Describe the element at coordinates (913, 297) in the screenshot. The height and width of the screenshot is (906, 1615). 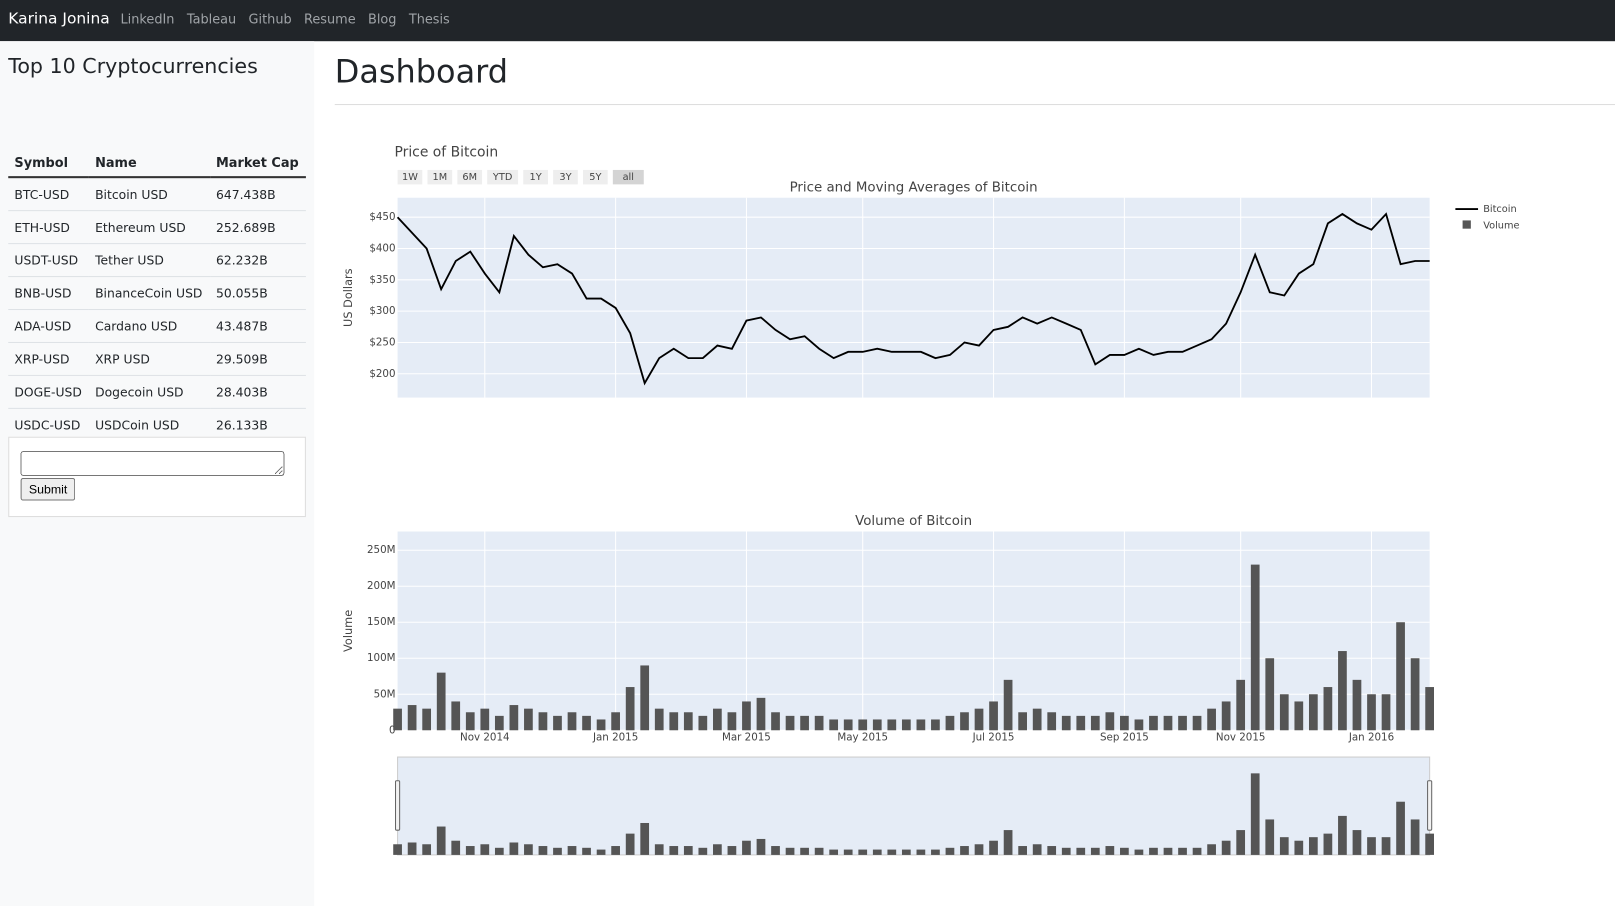
I see `plot-background` at that location.